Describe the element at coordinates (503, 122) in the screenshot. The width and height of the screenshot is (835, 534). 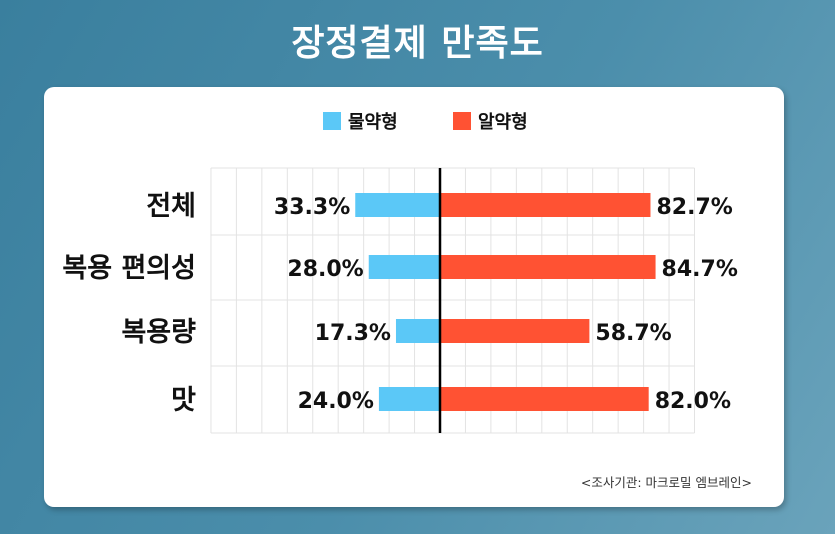
I see `legend-label: 알약형` at that location.